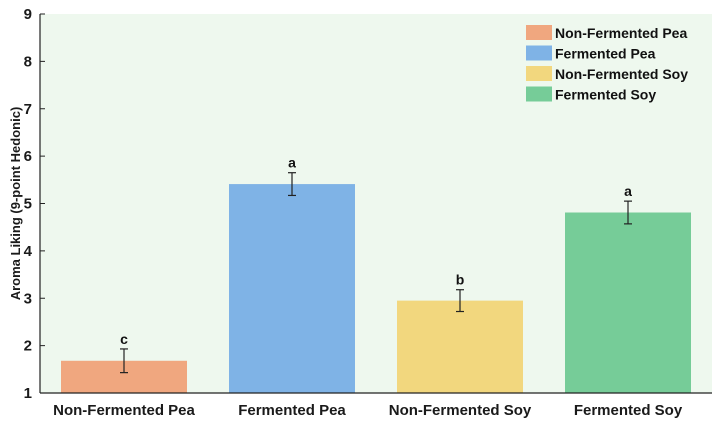 Image resolution: width=724 pixels, height=424 pixels. I want to click on legend-label: Non-Fermented Soy, so click(621, 74).